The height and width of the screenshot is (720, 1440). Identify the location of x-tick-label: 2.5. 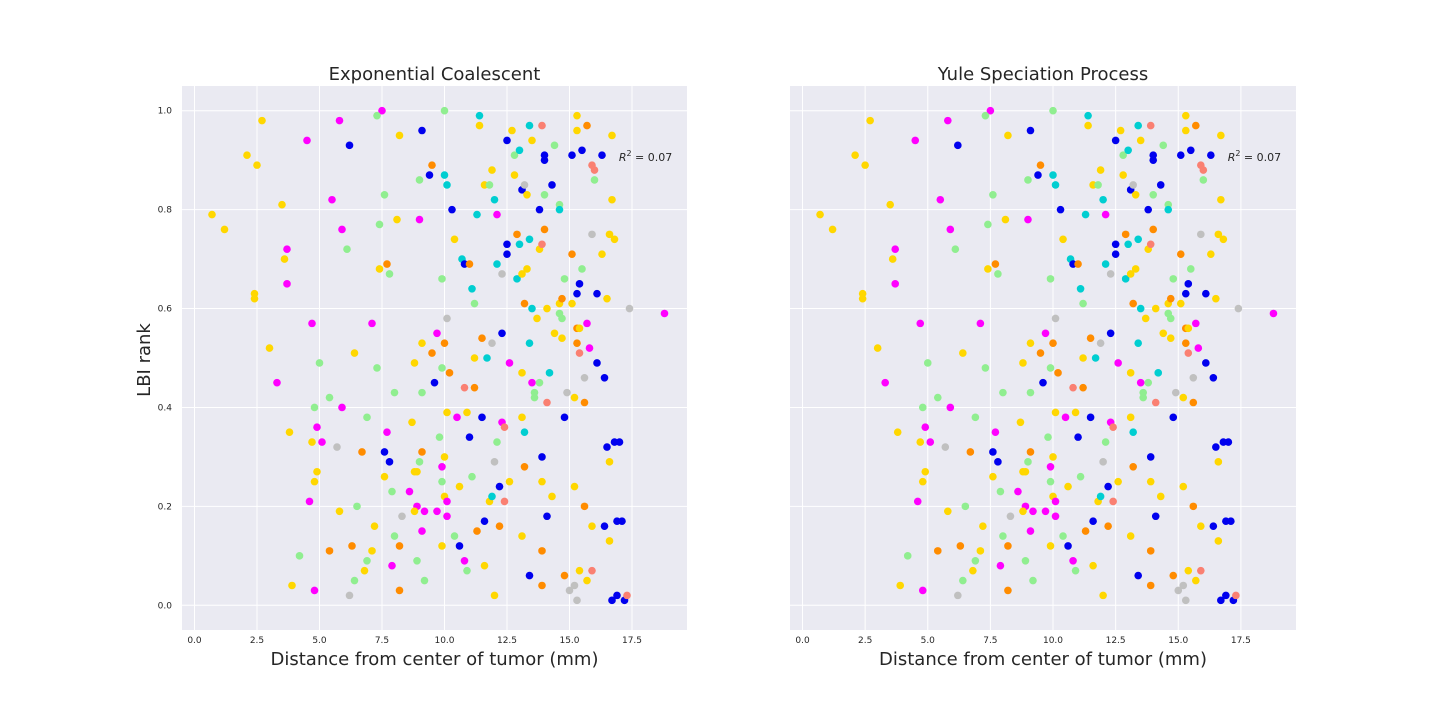
(865, 641).